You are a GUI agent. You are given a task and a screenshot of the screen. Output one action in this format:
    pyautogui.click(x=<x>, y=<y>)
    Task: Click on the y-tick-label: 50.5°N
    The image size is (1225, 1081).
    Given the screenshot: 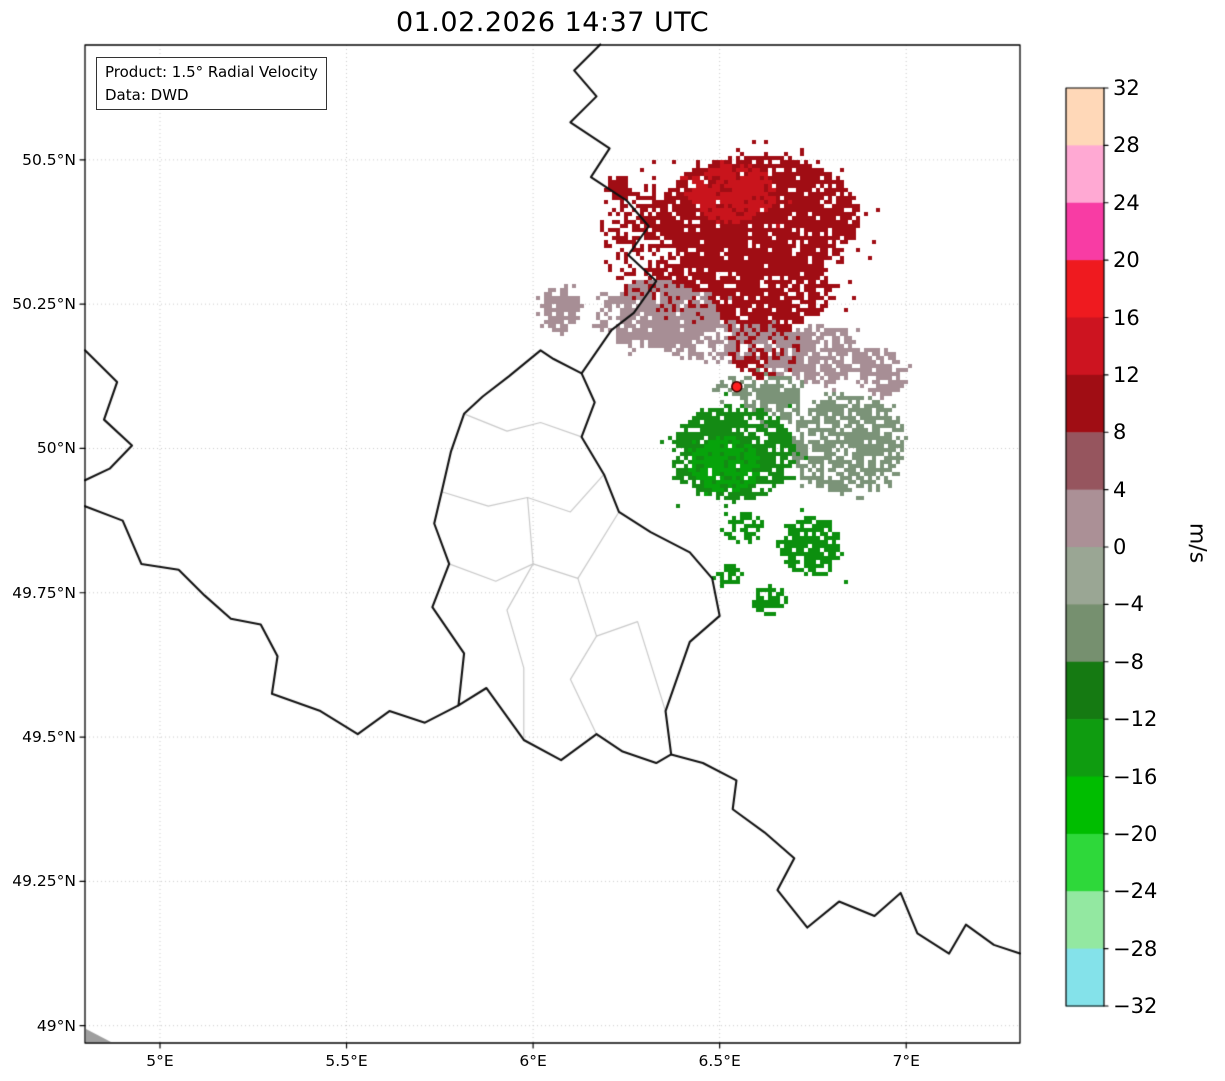 What is the action you would take?
    pyautogui.click(x=49, y=159)
    